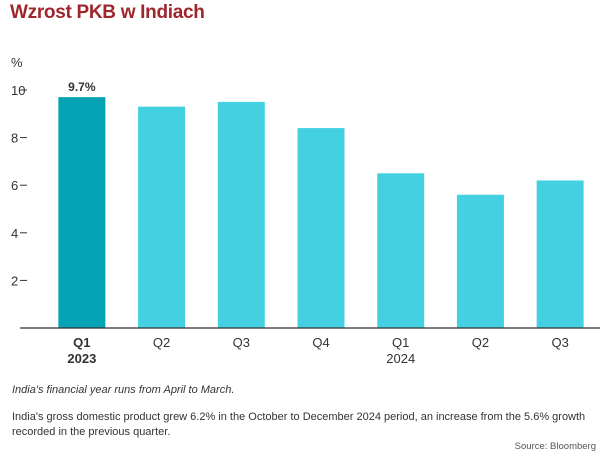 The width and height of the screenshot is (604, 459). What do you see at coordinates (82, 212) in the screenshot?
I see `bar-q1-2023` at bounding box center [82, 212].